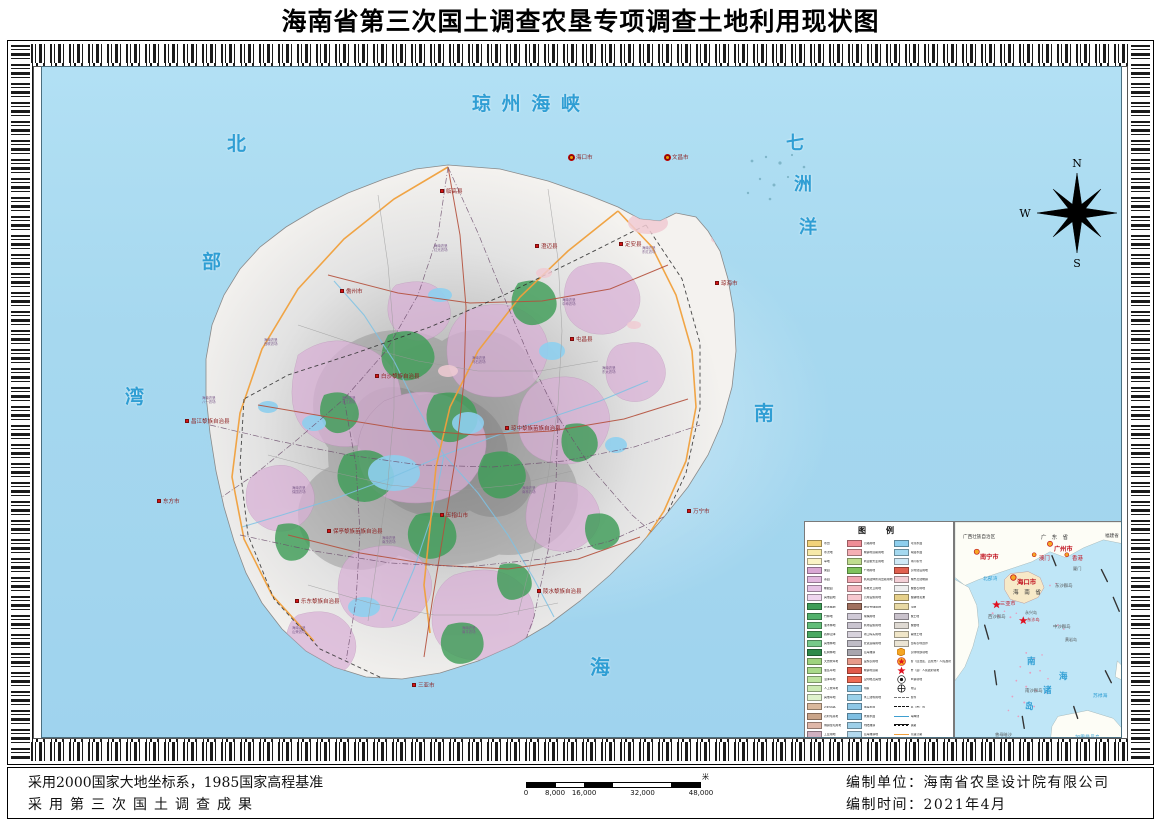 The height and width of the screenshot is (825, 1161). Describe the element at coordinates (355, 531) in the screenshot. I see `city-marker: 保亭黎族苗族自治县` at that location.